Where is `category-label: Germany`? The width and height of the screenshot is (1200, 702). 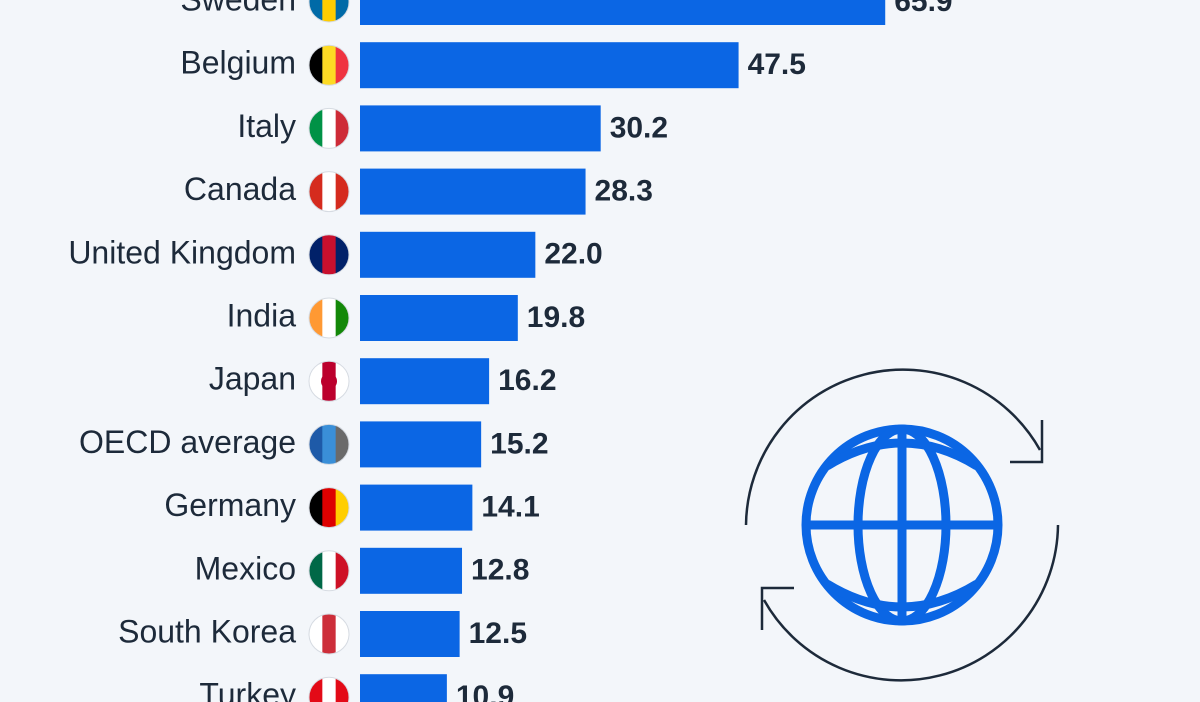 category-label: Germany is located at coordinates (230, 505).